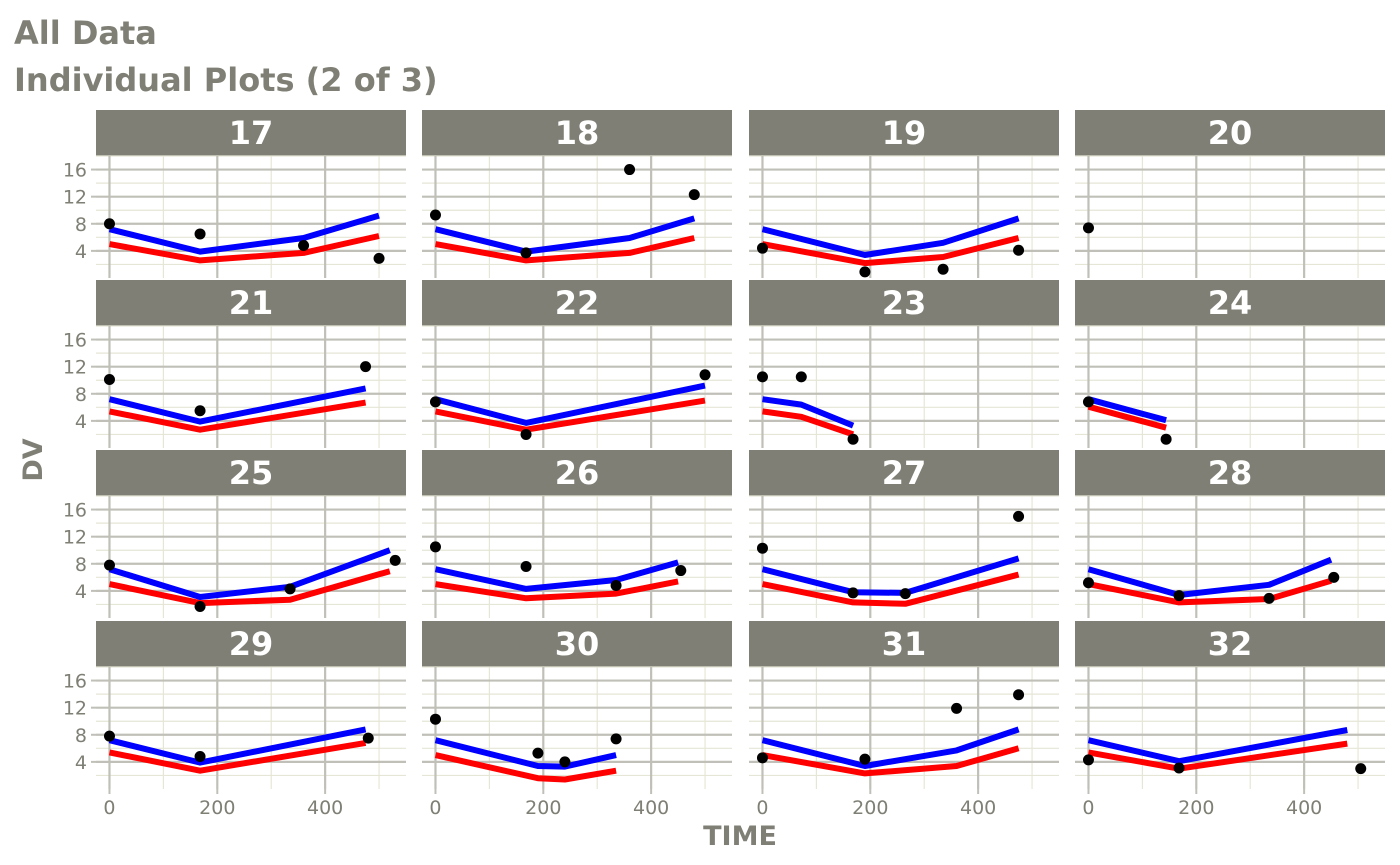 This screenshot has width=1400, height=865. I want to click on panel-32: 32 0 200 400, so click(1230, 720).